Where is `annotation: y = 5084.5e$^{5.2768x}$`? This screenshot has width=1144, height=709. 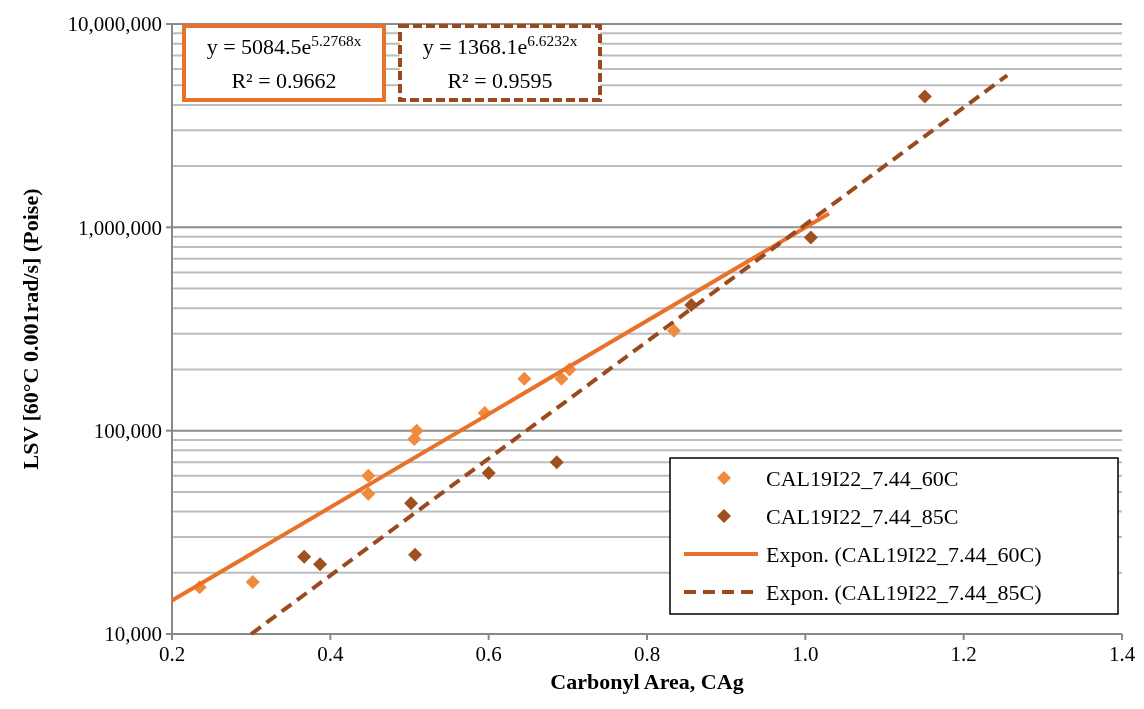 annotation: y = 5084.5e$^{5.2768x}$ is located at coordinates (284, 45).